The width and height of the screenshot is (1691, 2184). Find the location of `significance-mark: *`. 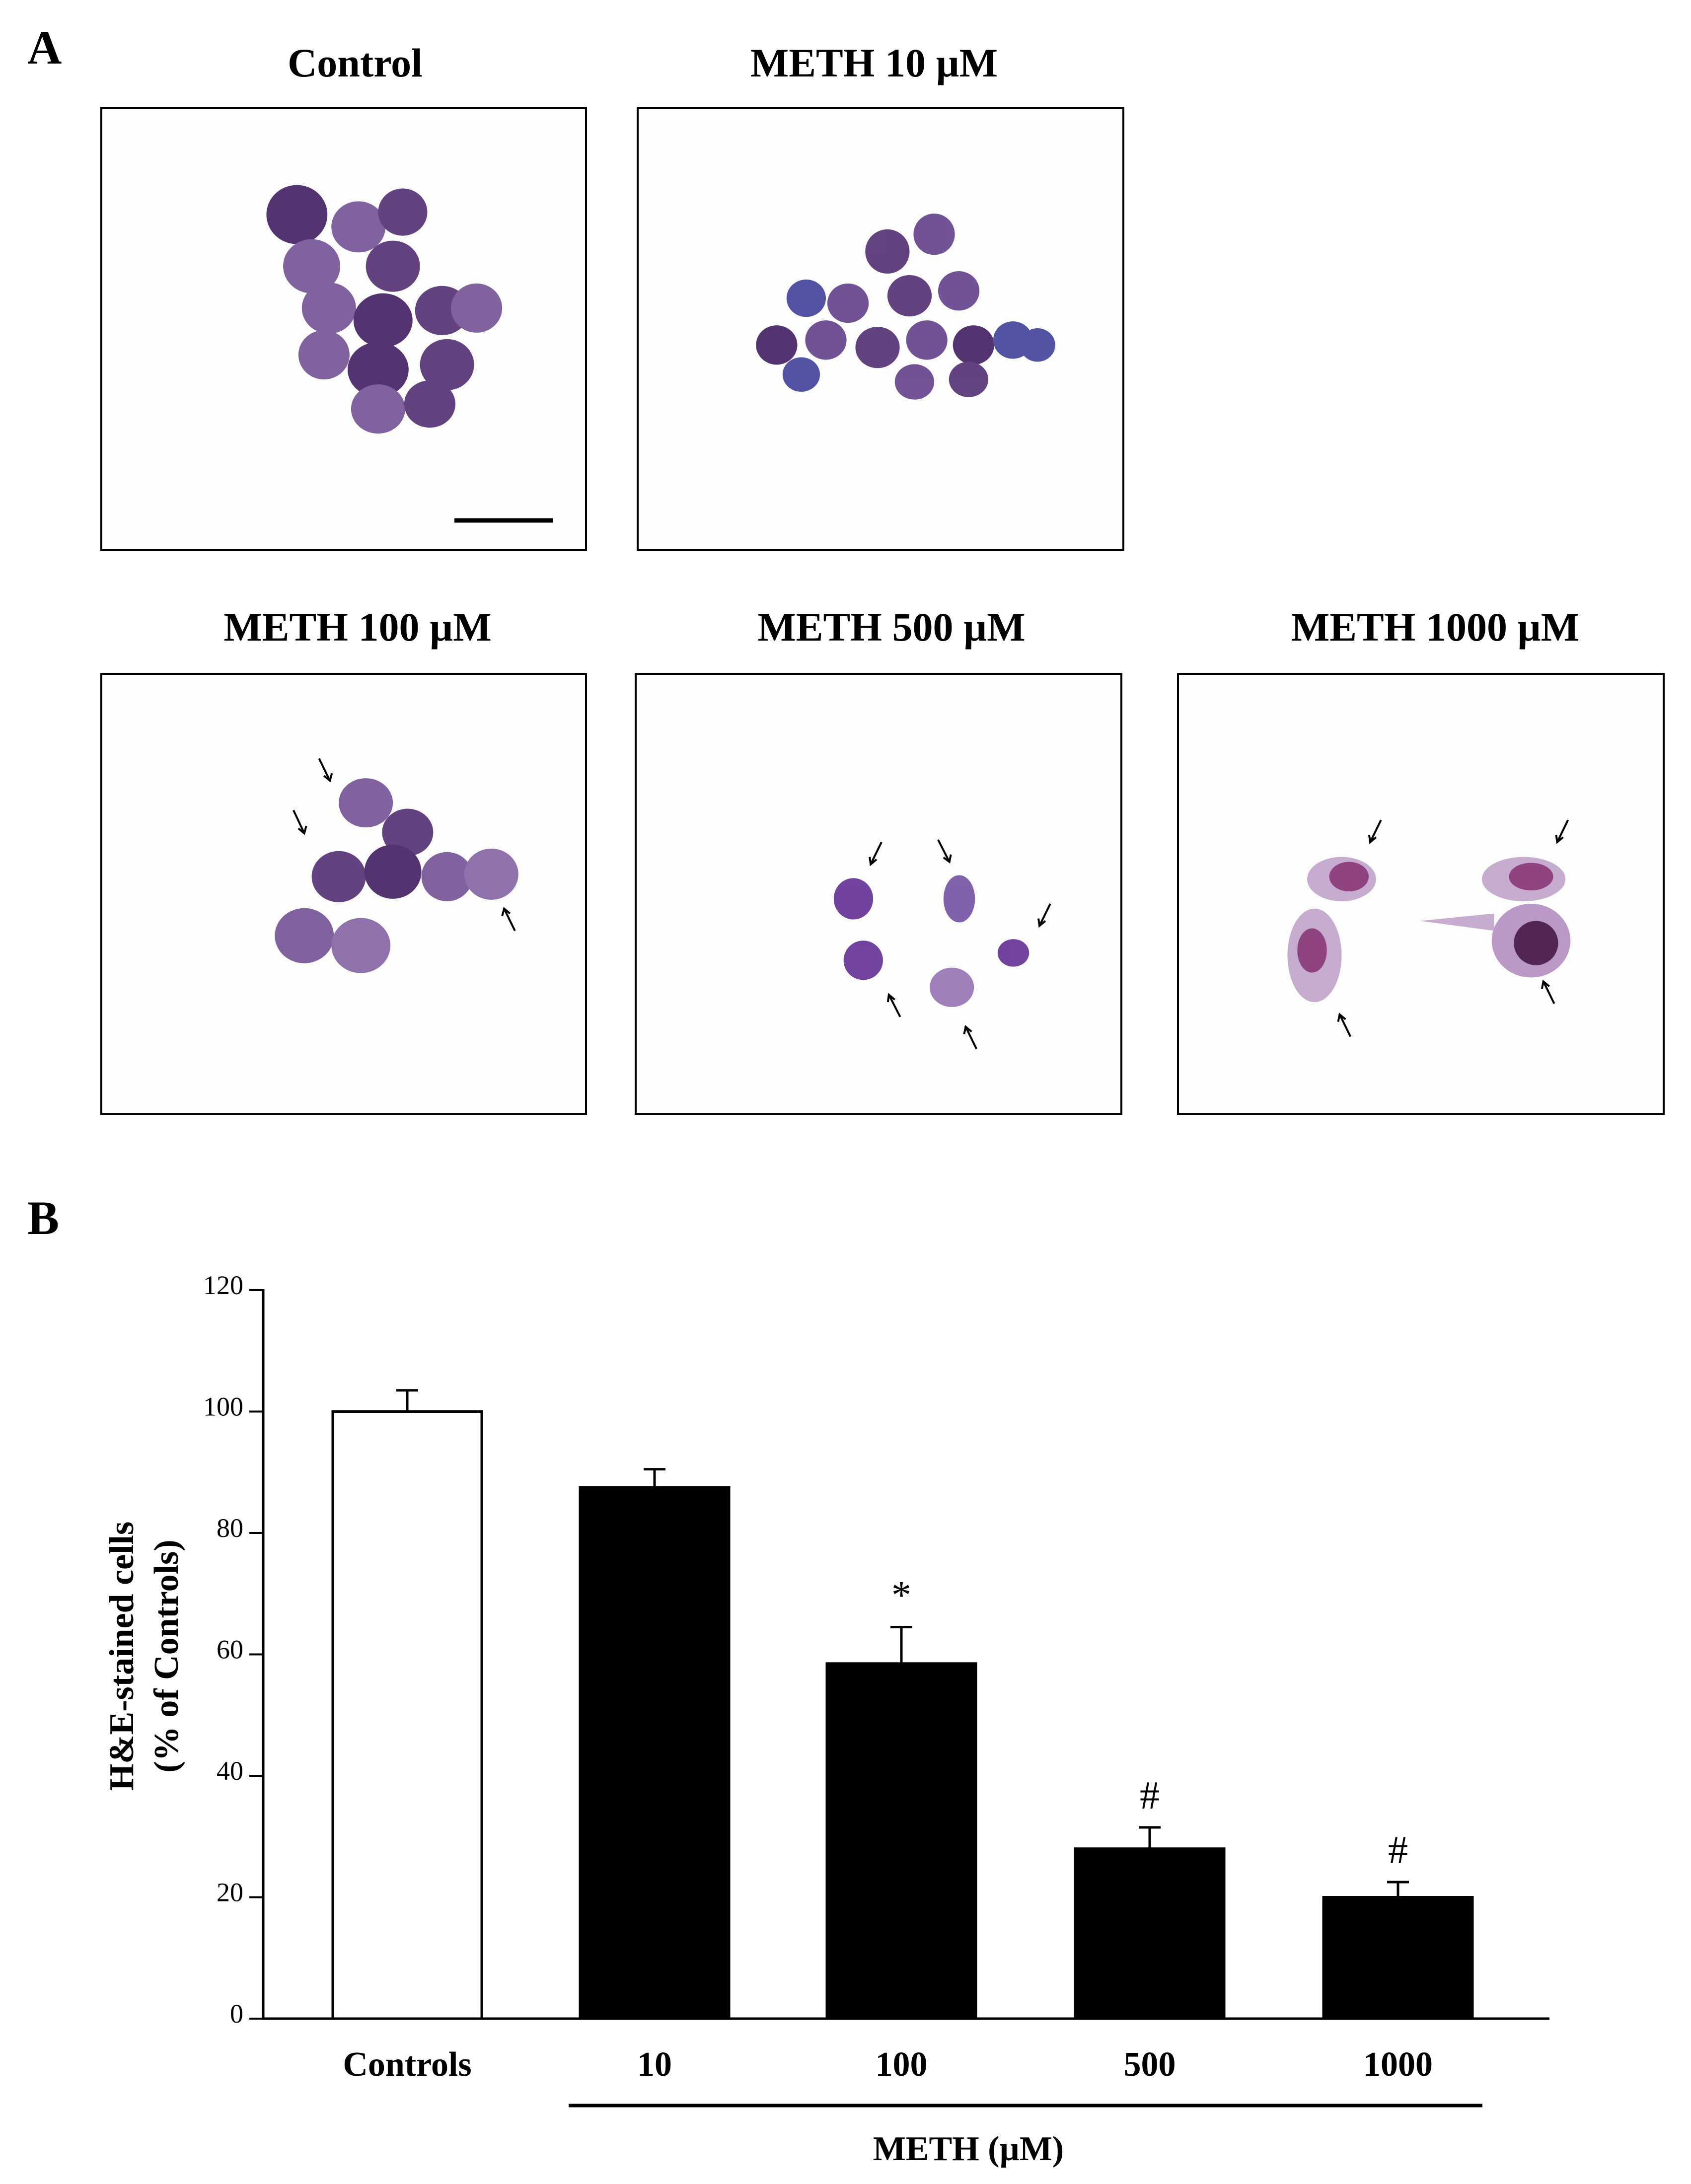

significance-mark: * is located at coordinates (901, 1595).